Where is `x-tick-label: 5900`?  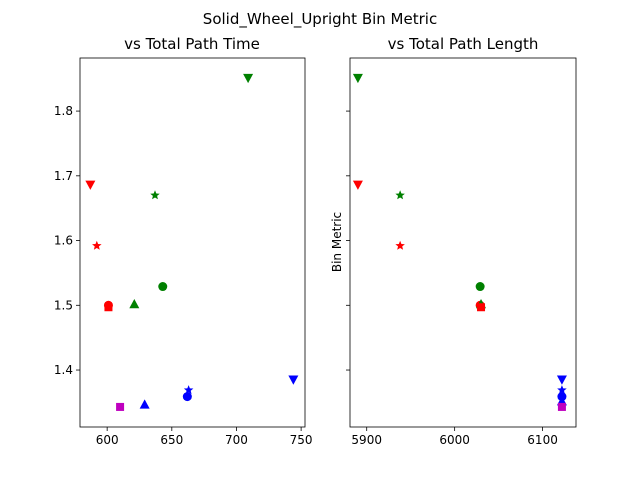
x-tick-label: 5900 is located at coordinates (366, 440).